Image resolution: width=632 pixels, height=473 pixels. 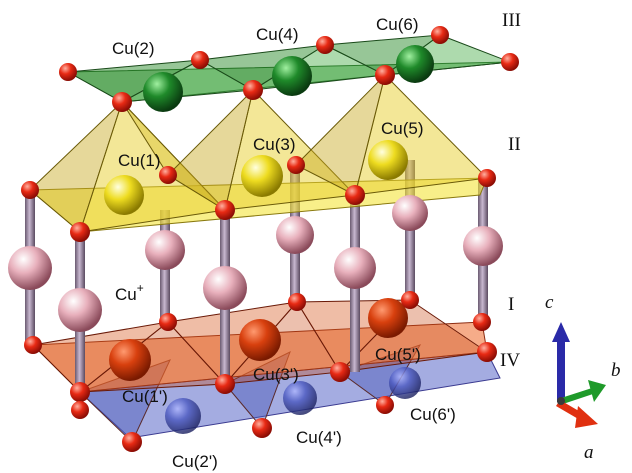 What do you see at coordinates (195, 461) in the screenshot?
I see `label-cu2p: Cu(2')` at bounding box center [195, 461].